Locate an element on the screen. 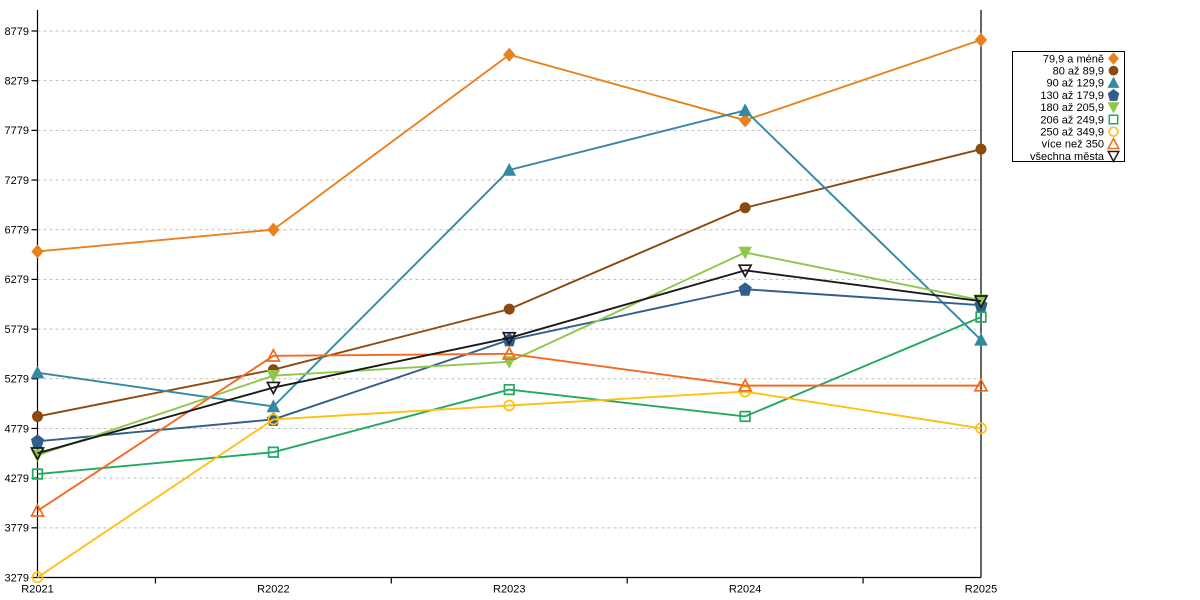 The image size is (1200, 600). legend-item-label: 250 až 349,9 is located at coordinates (1072, 133).